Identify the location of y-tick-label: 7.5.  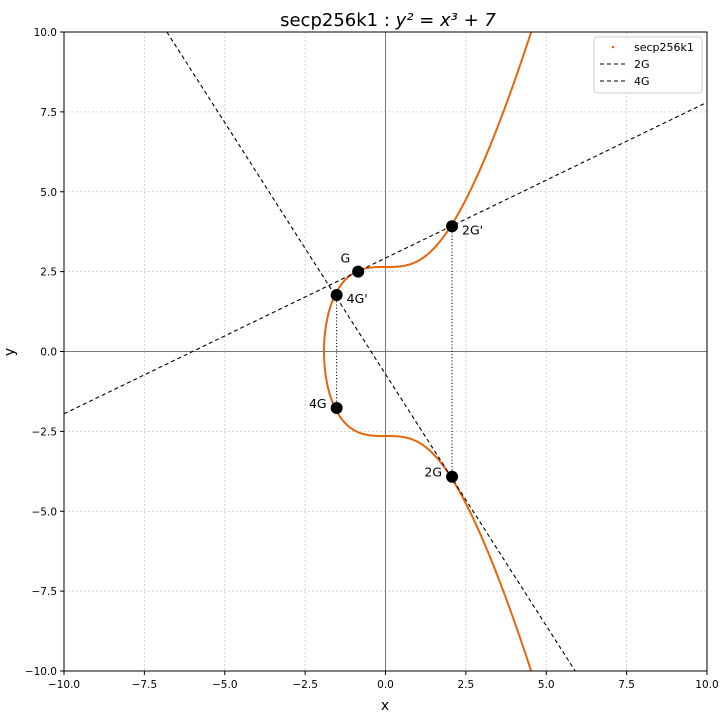
(48, 113).